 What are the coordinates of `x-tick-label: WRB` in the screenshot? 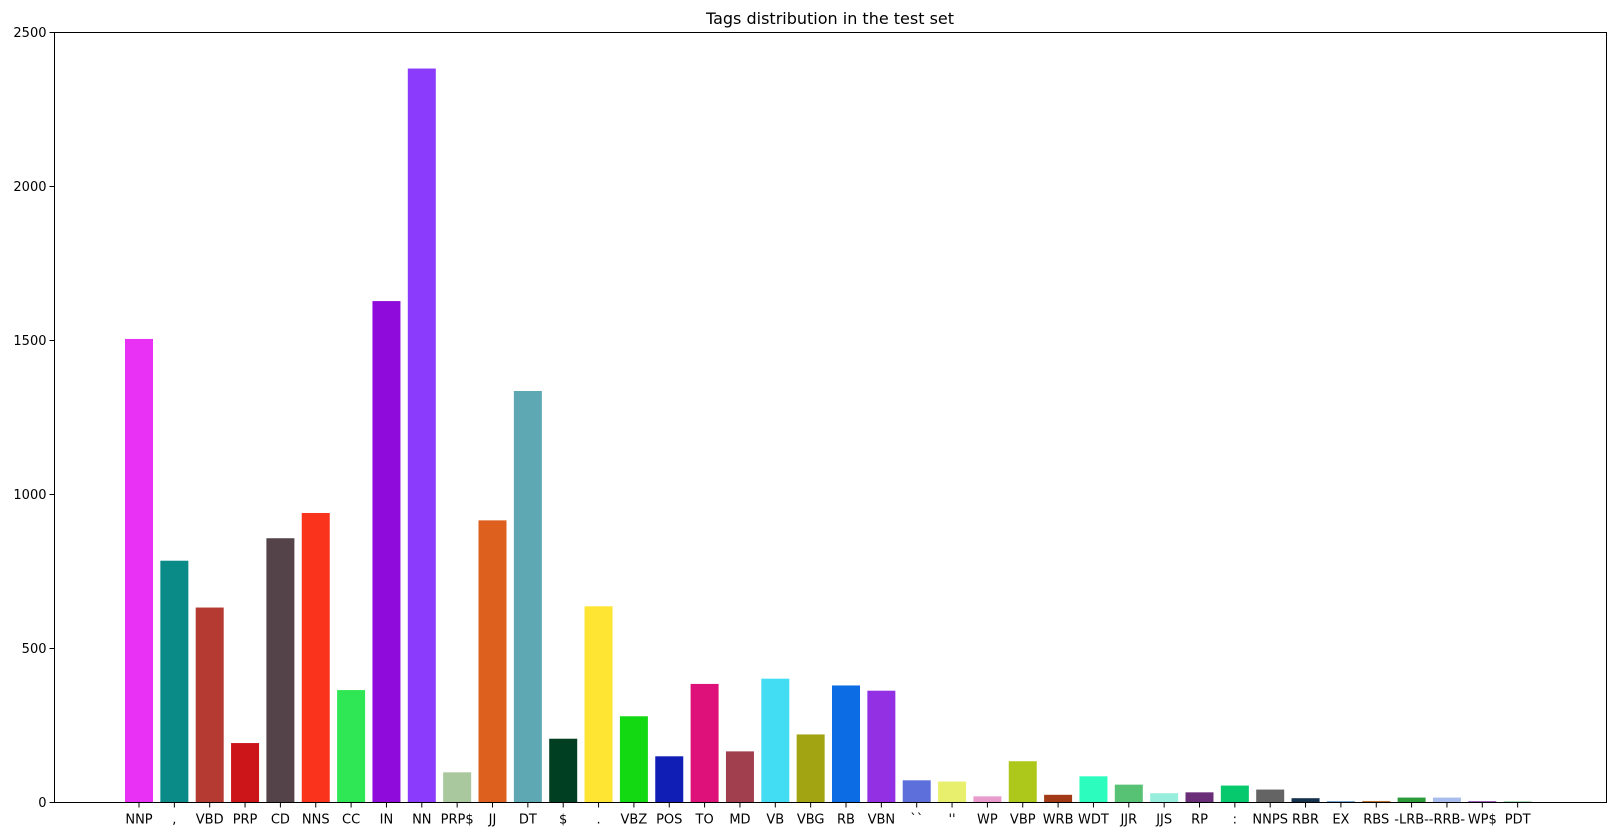 It's located at (1058, 820).